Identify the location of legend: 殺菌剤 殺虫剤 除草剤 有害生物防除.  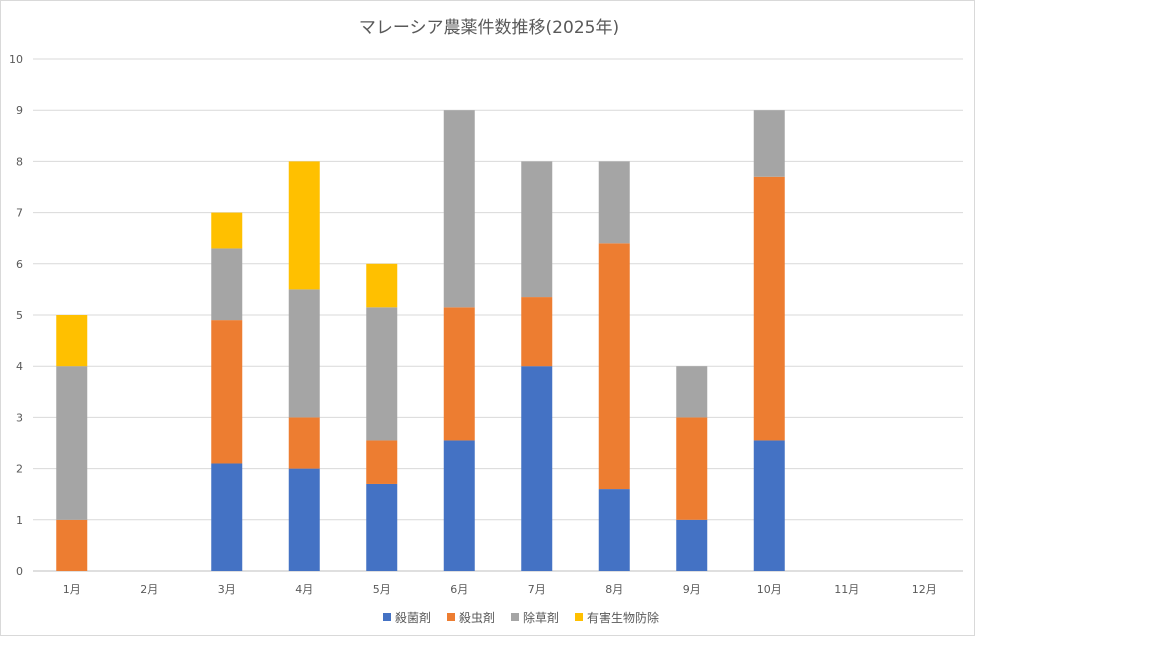
(521, 617).